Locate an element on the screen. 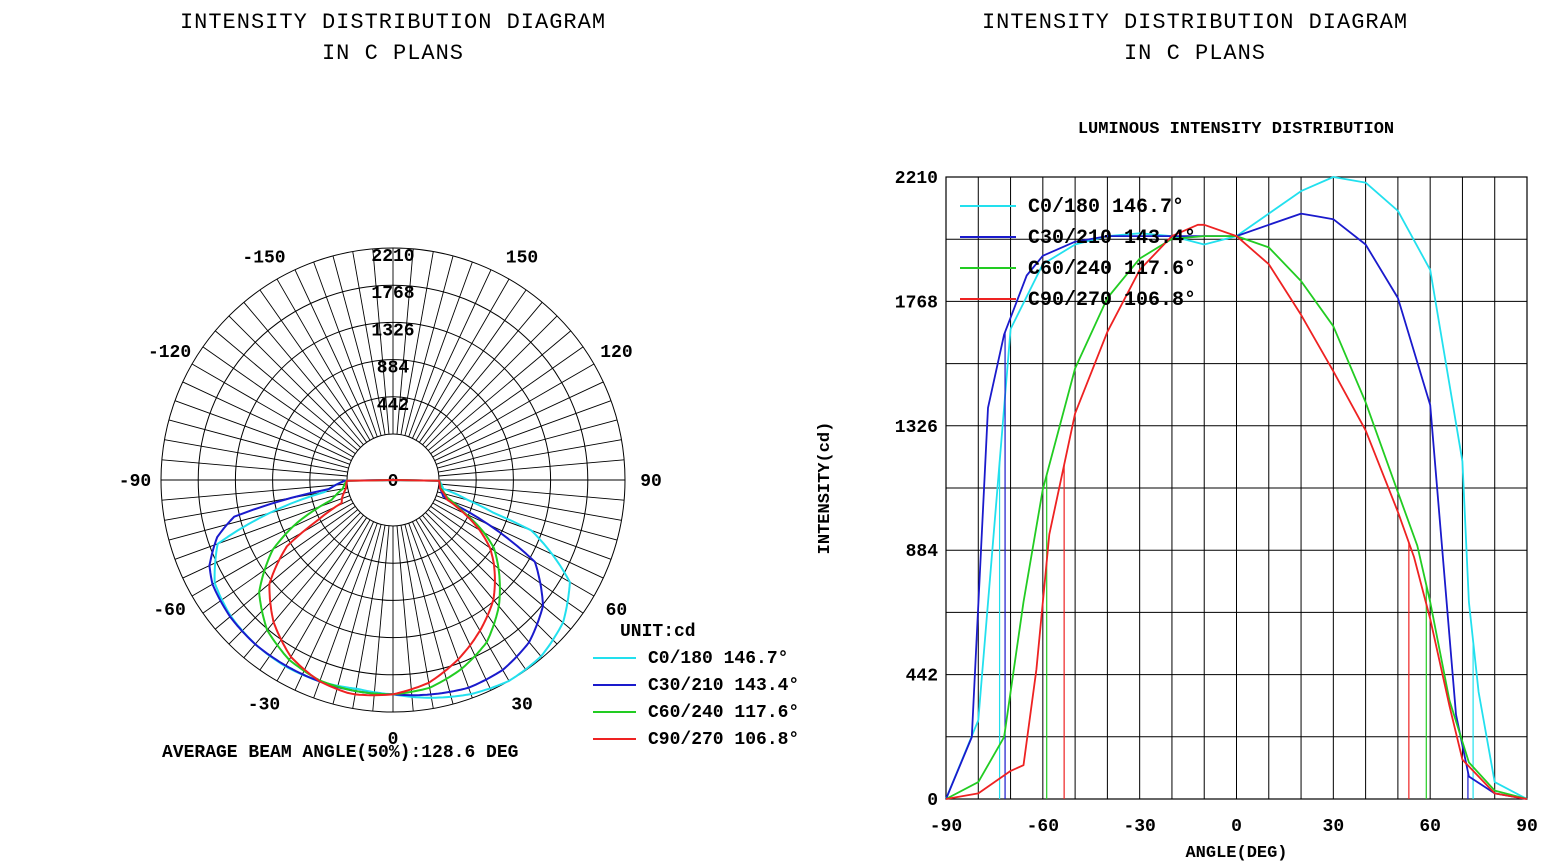 The image size is (1551, 867). unit-label: UNIT:cd is located at coordinates (658, 632).